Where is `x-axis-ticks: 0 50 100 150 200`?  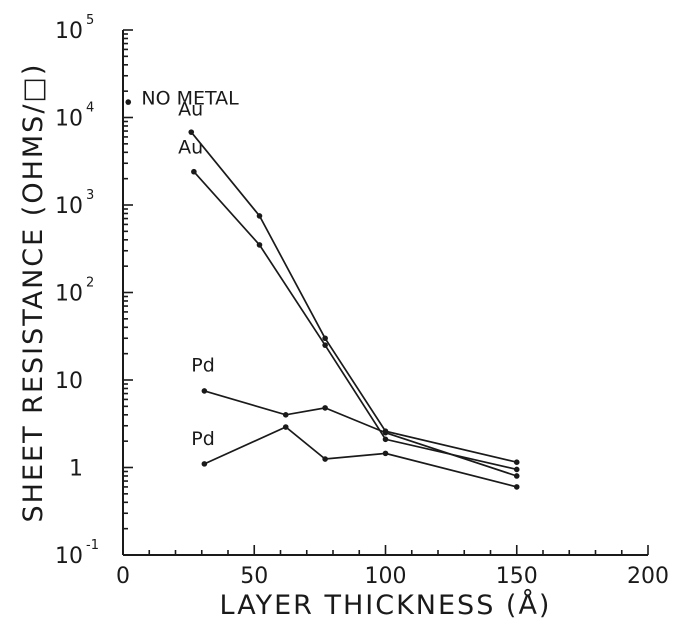 x-axis-ticks: 0 50 100 150 200 is located at coordinates (392, 567).